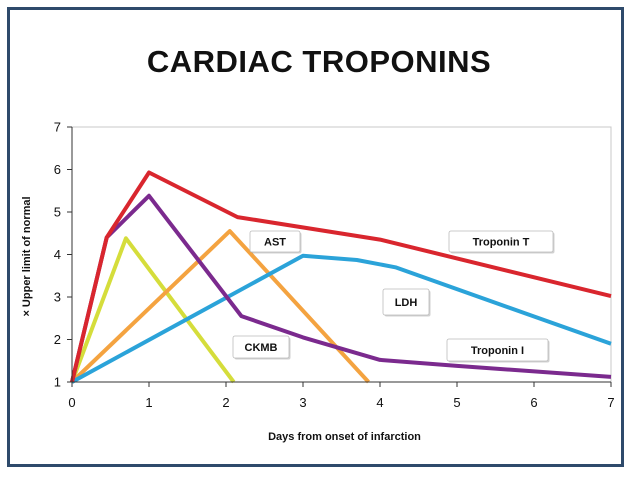  I want to click on y-tick-label: 1, so click(57, 382).